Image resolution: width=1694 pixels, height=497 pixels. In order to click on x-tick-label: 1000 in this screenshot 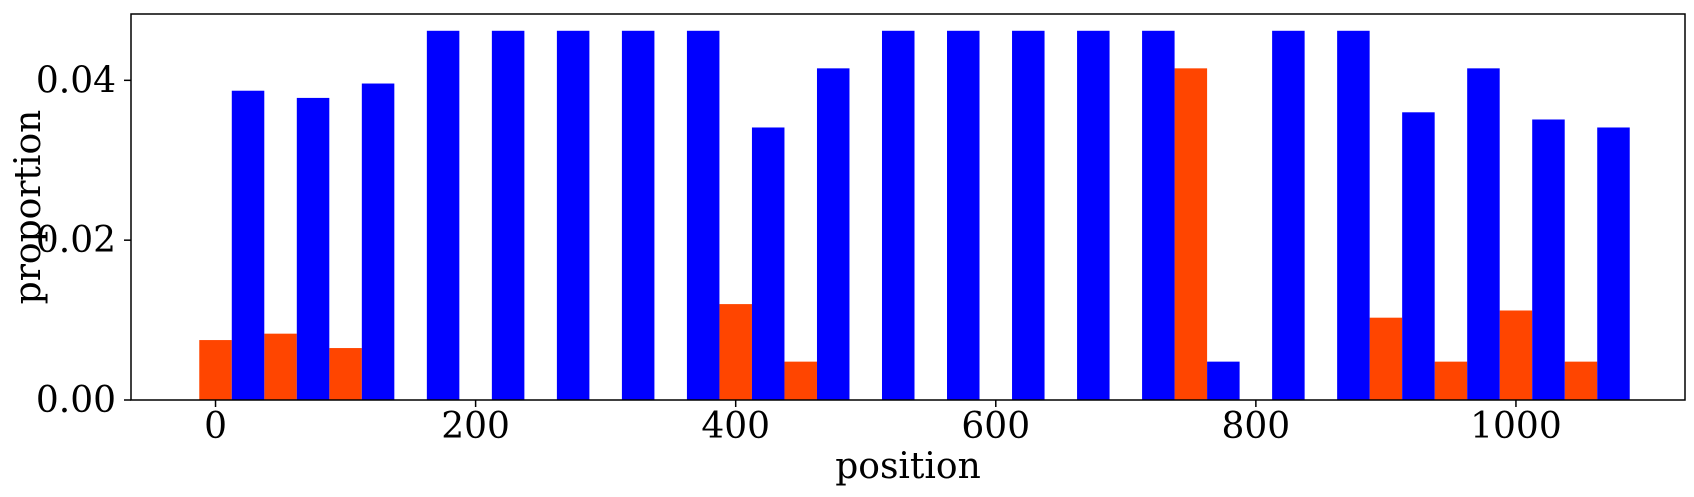, I will do `click(1516, 426)`.